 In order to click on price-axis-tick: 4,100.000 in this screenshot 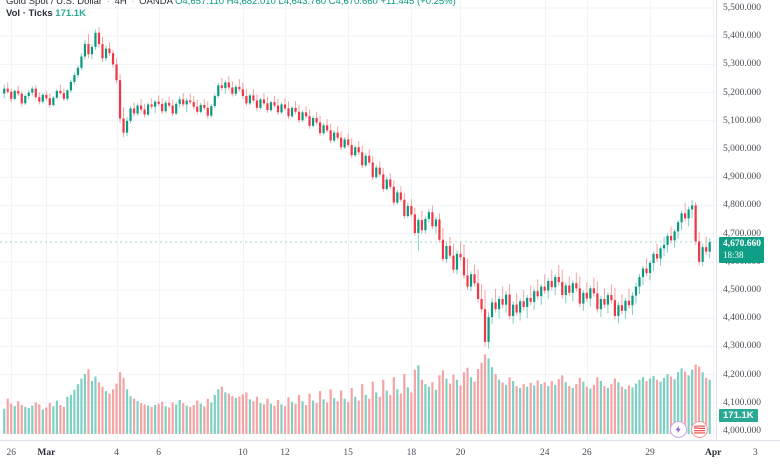, I will do `click(742, 402)`.